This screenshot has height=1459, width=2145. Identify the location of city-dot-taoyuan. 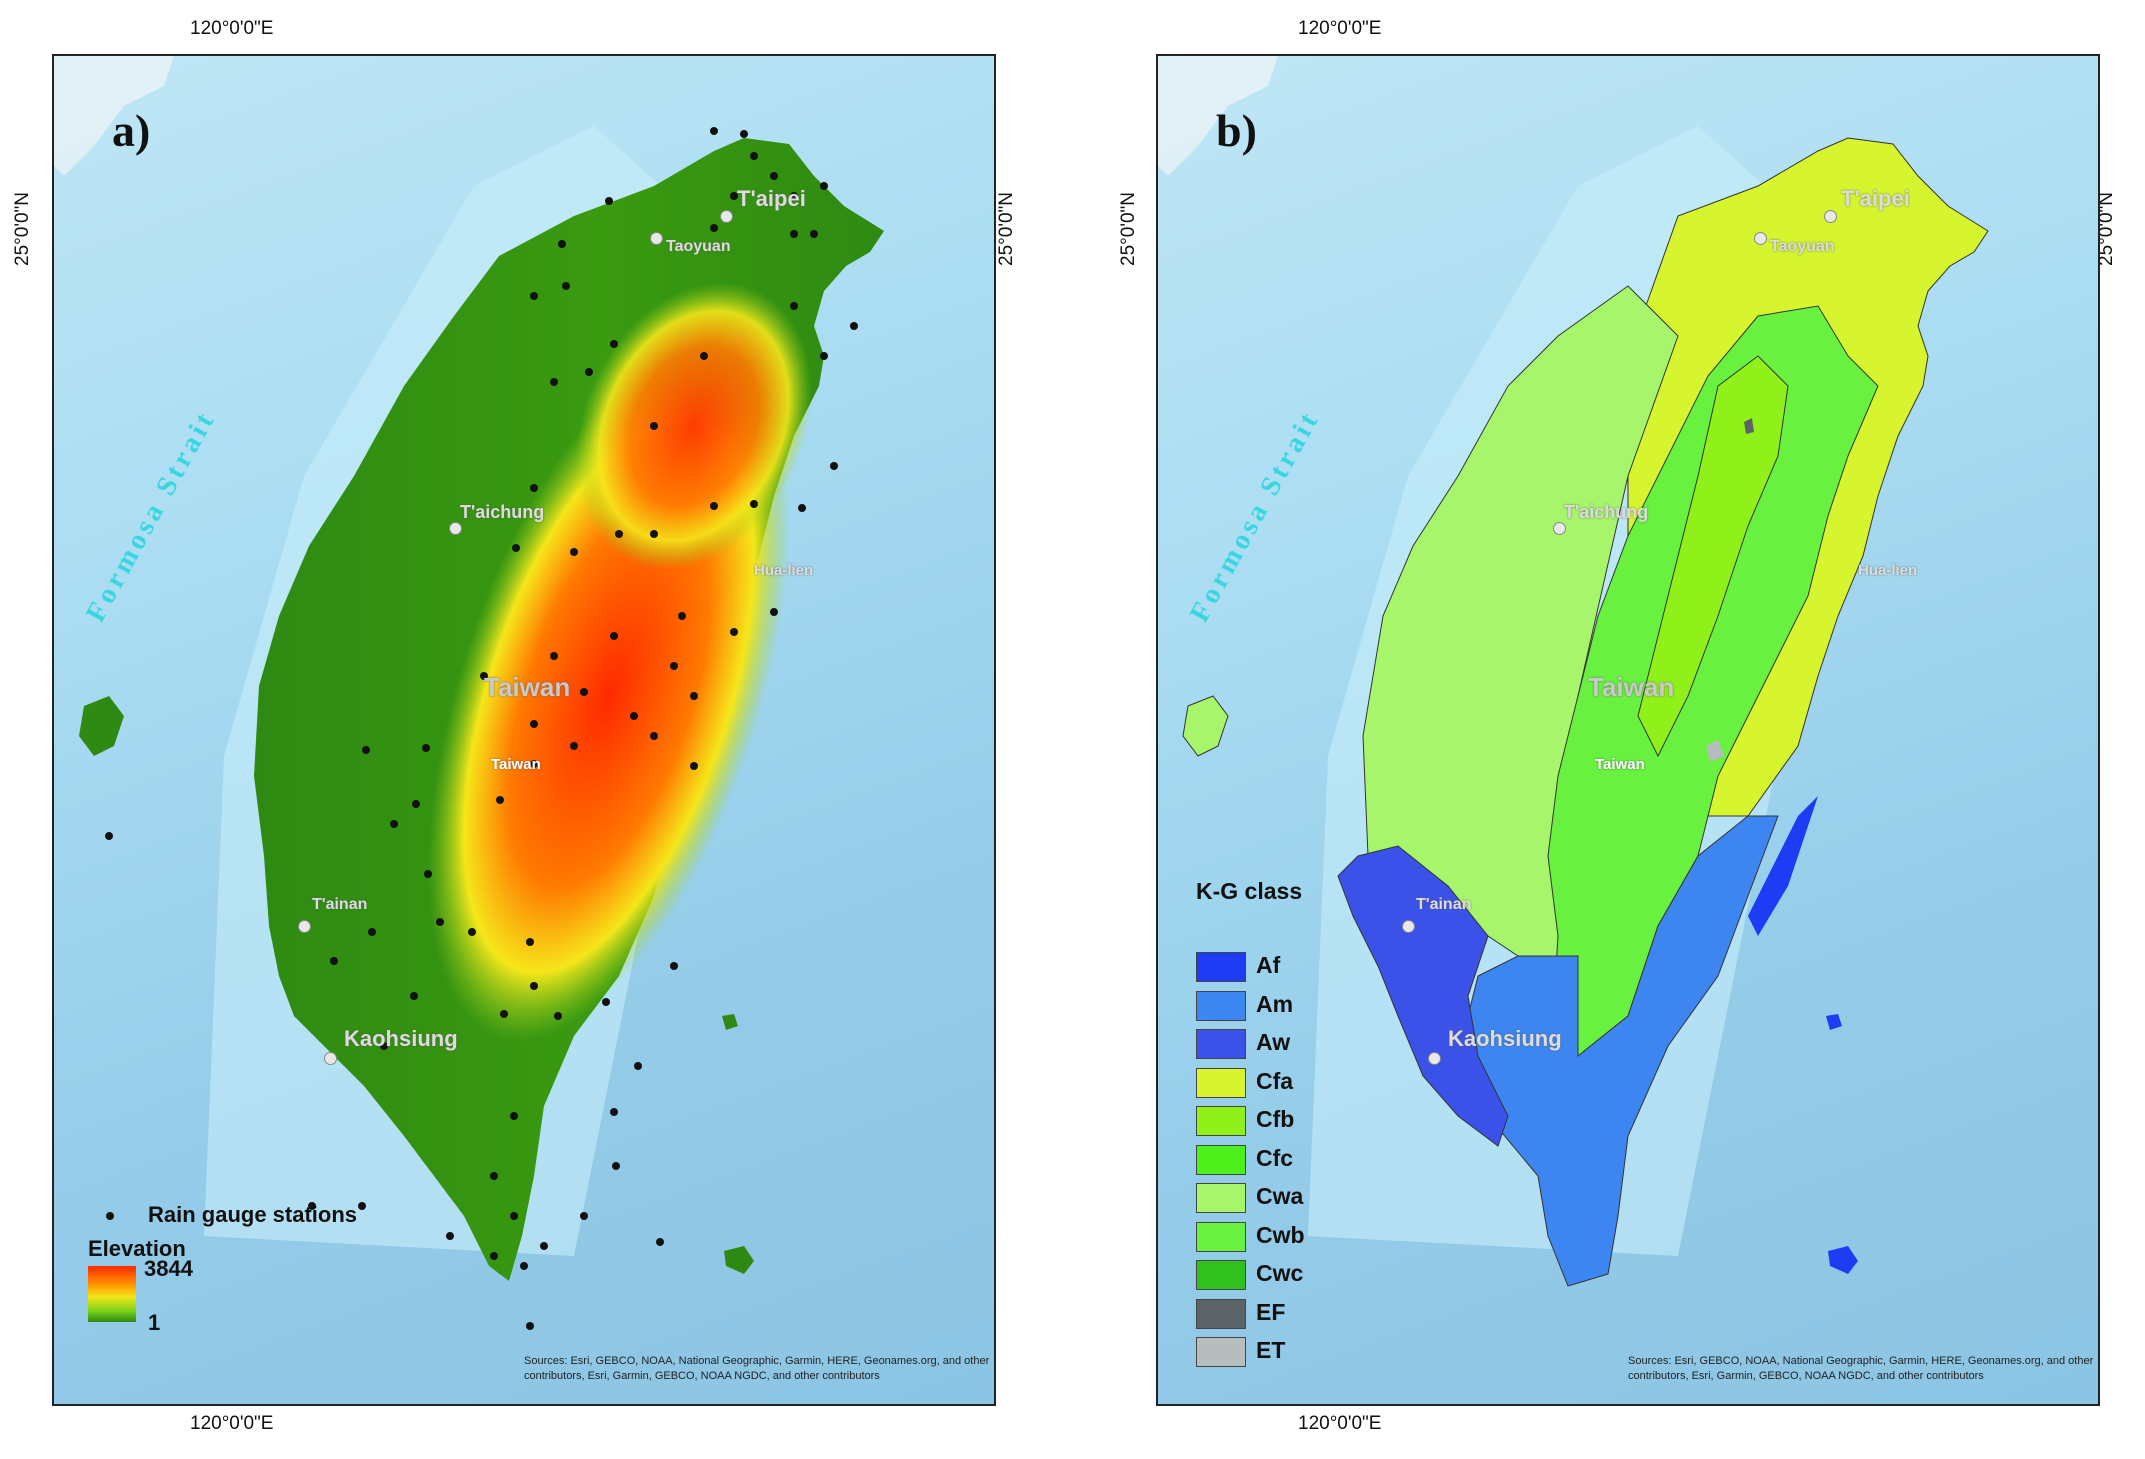
(656, 238).